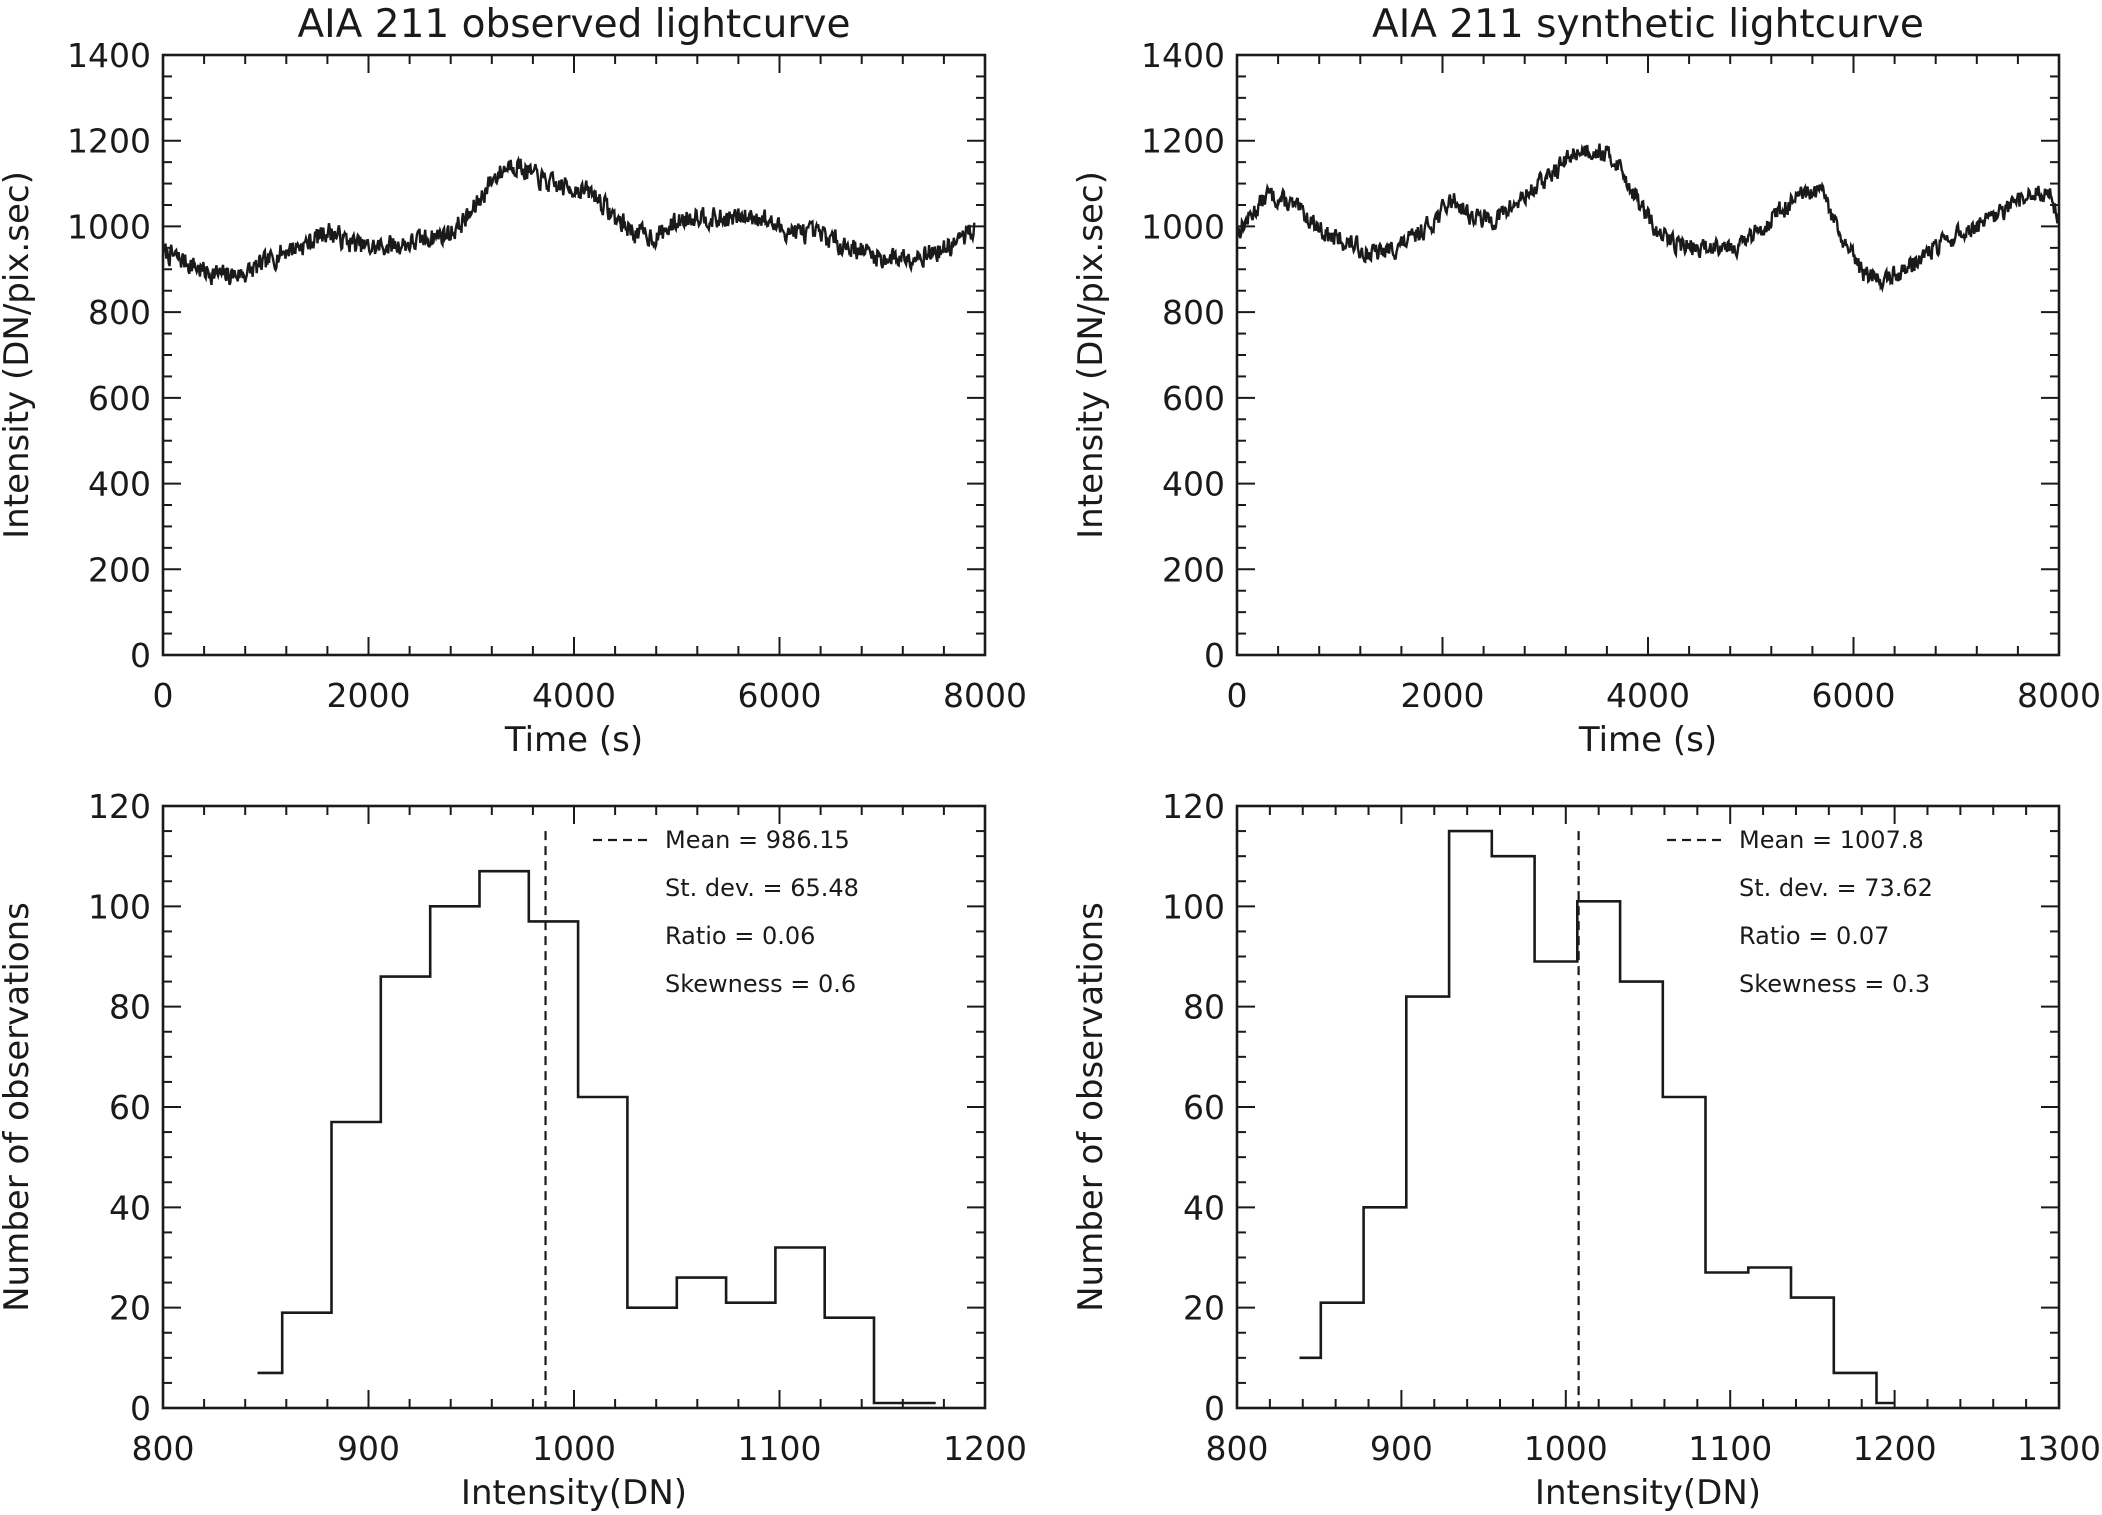 The image size is (2102, 1515). What do you see at coordinates (1183, 226) in the screenshot?
I see `panel-2-y-tick-label: 1000` at bounding box center [1183, 226].